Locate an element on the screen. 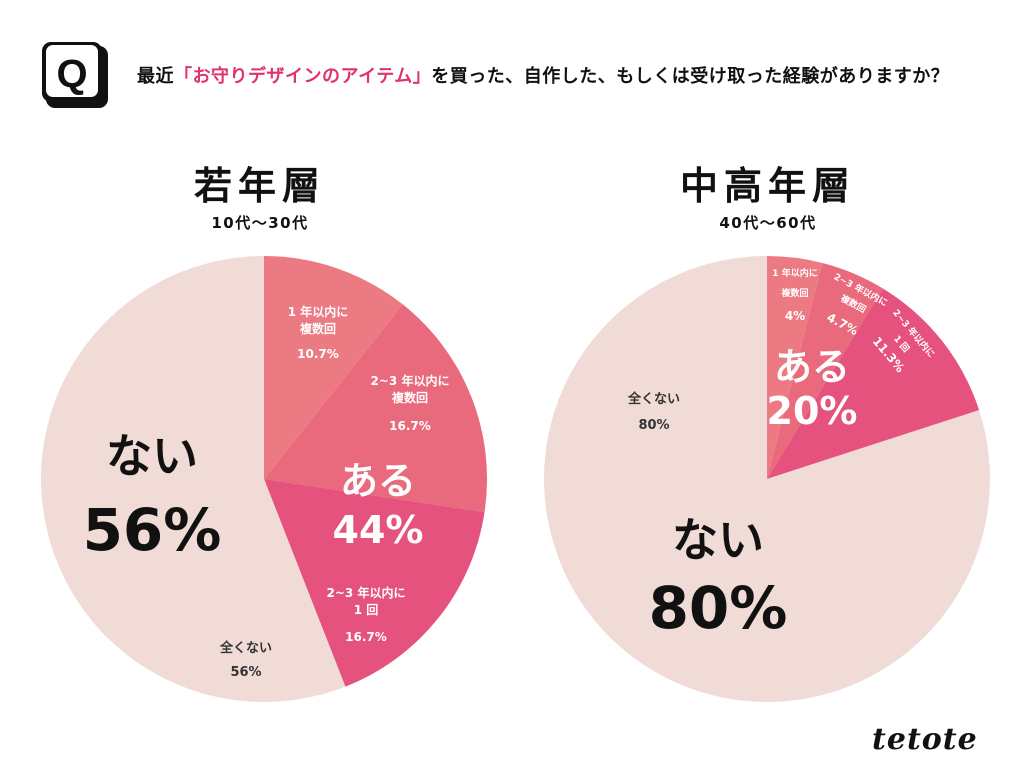  senior-slice-4-label: 全くない is located at coordinates (653, 399).